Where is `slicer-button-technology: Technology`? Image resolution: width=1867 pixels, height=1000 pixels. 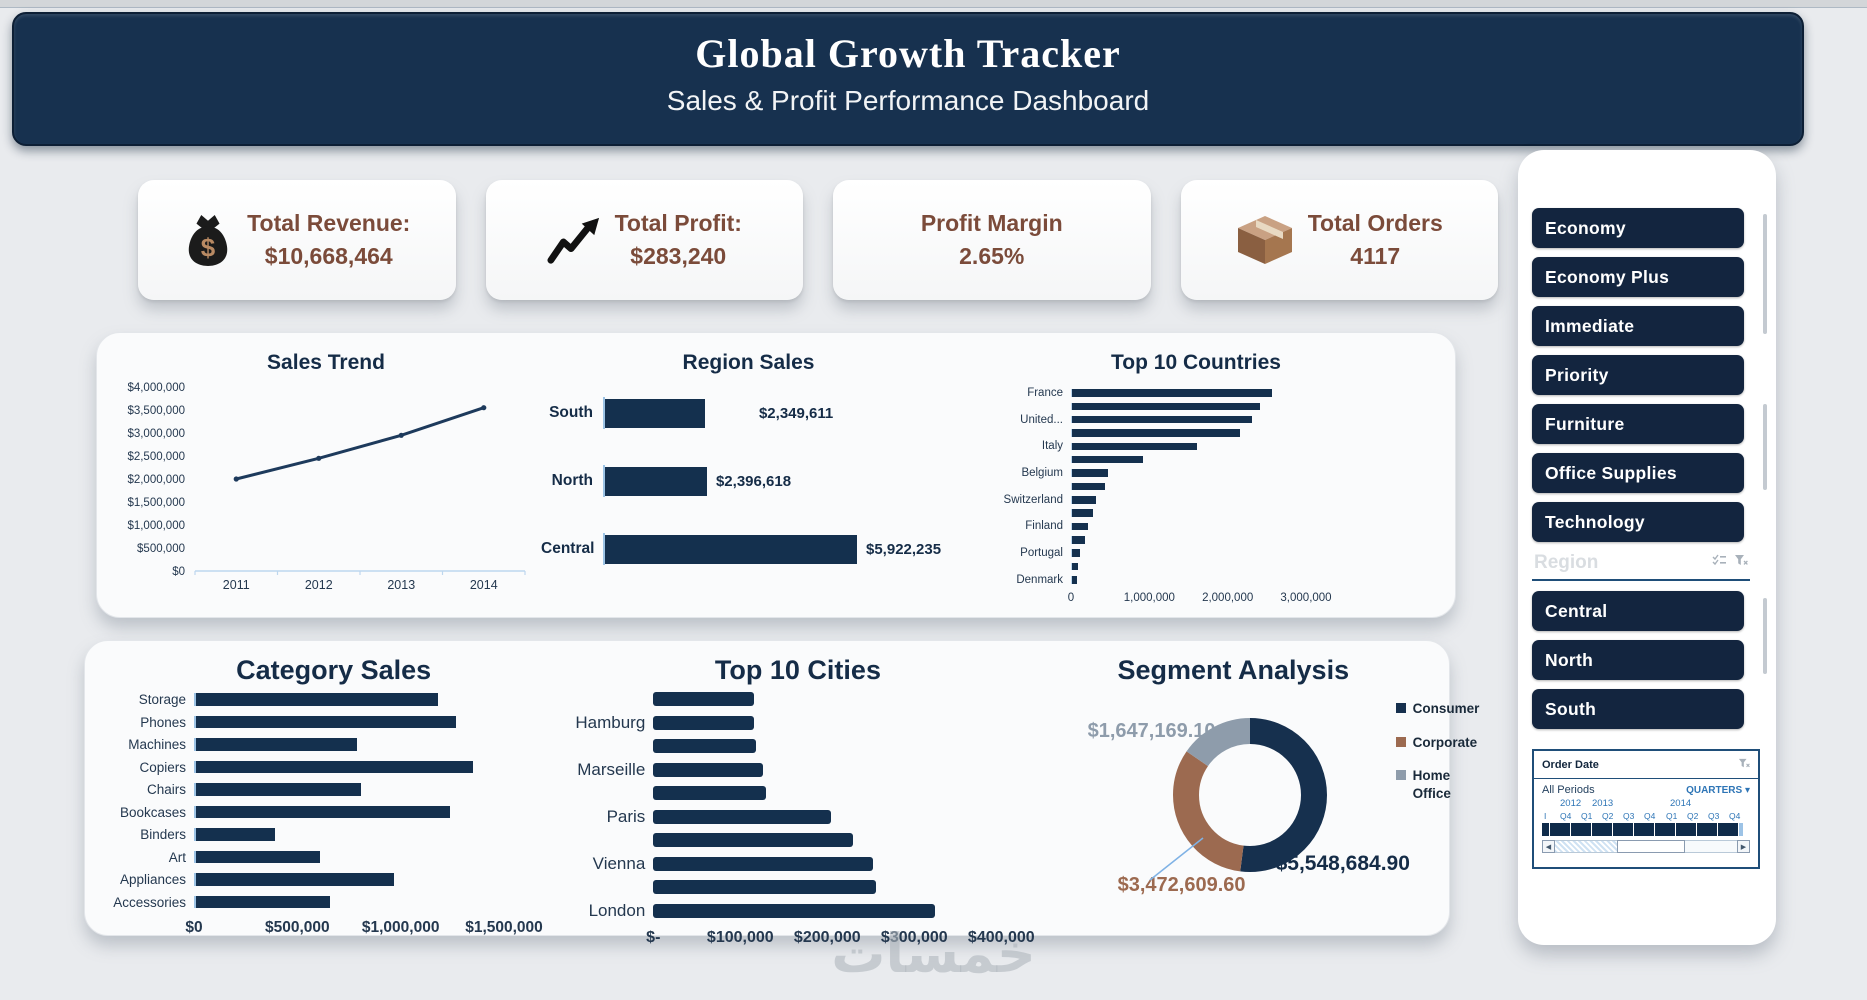
slicer-button-technology: Technology is located at coordinates (1638, 522).